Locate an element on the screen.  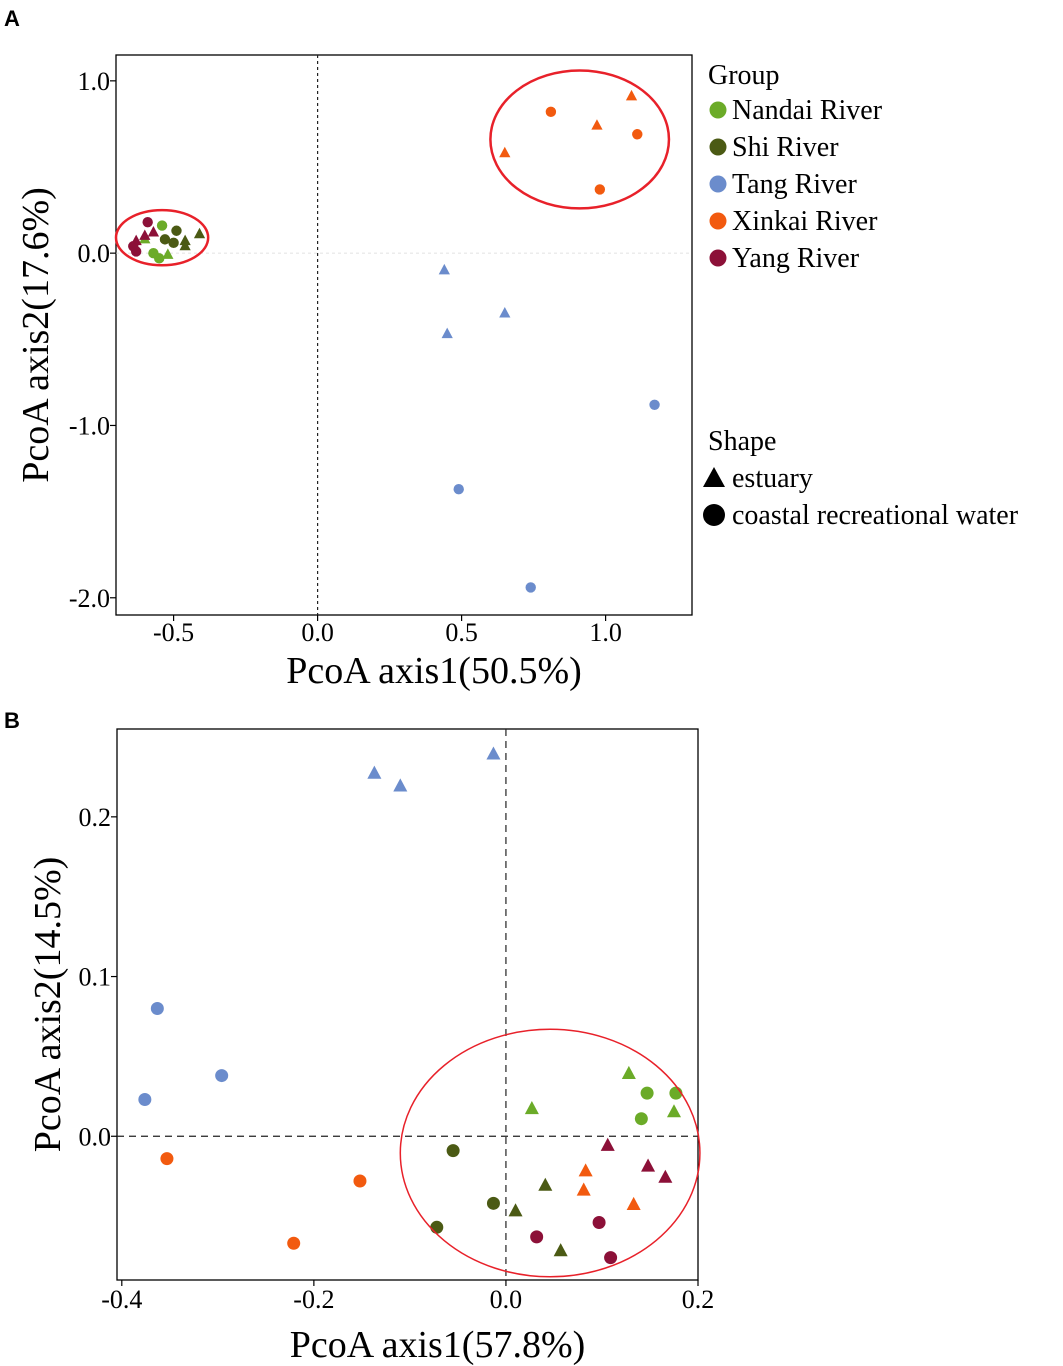
legend-triangle-swatch is located at coordinates (714, 477).